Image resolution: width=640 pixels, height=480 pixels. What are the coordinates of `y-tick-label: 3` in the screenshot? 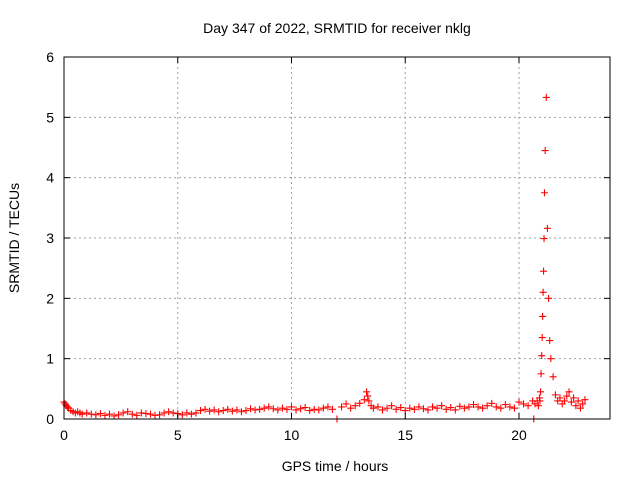 It's located at (50, 238).